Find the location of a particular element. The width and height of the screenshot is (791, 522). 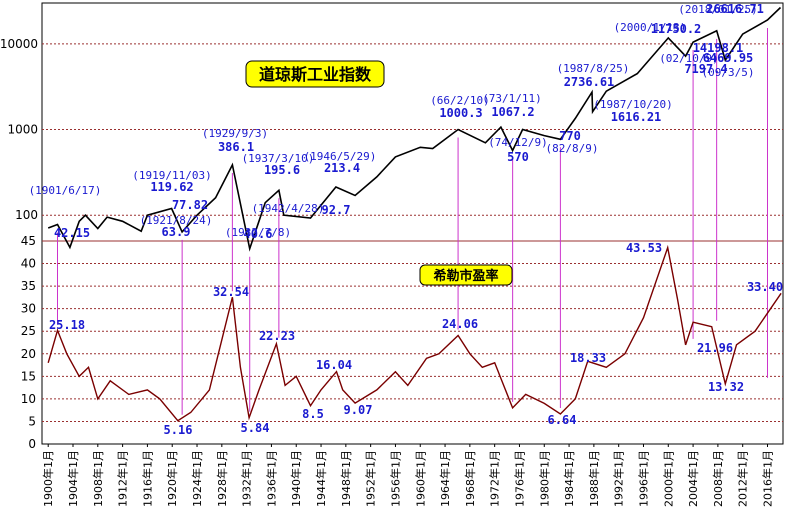

x-tick-label: 1912年1月 is located at coordinates (123, 478).